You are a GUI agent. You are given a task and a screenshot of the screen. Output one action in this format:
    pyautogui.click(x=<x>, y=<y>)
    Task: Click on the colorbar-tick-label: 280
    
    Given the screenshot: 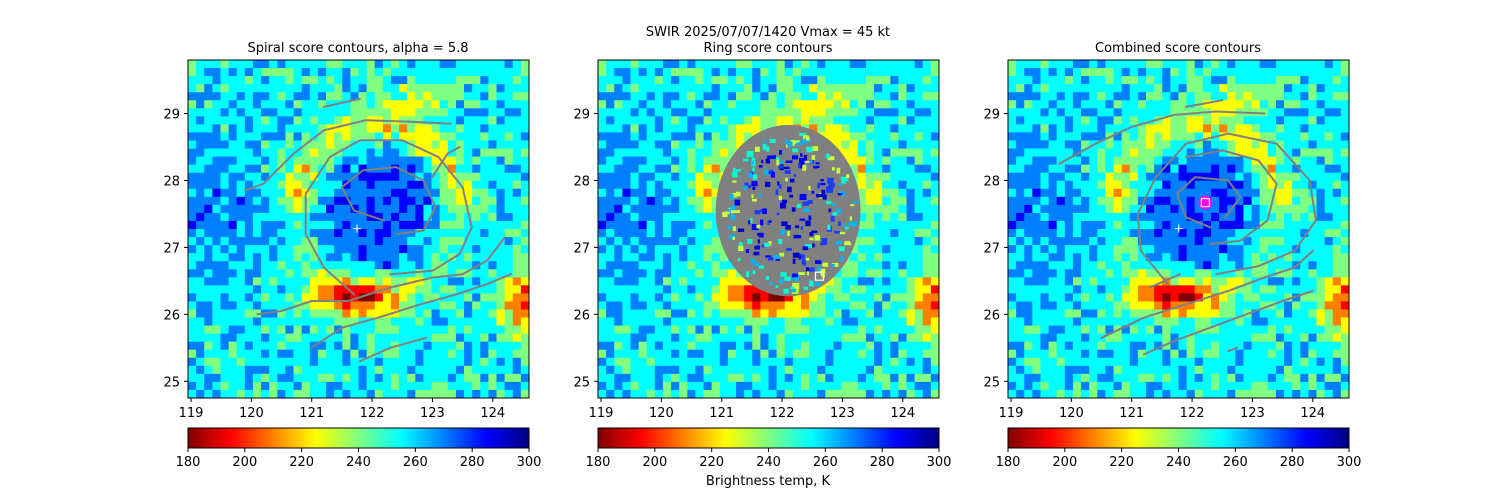 What is the action you would take?
    pyautogui.click(x=472, y=462)
    